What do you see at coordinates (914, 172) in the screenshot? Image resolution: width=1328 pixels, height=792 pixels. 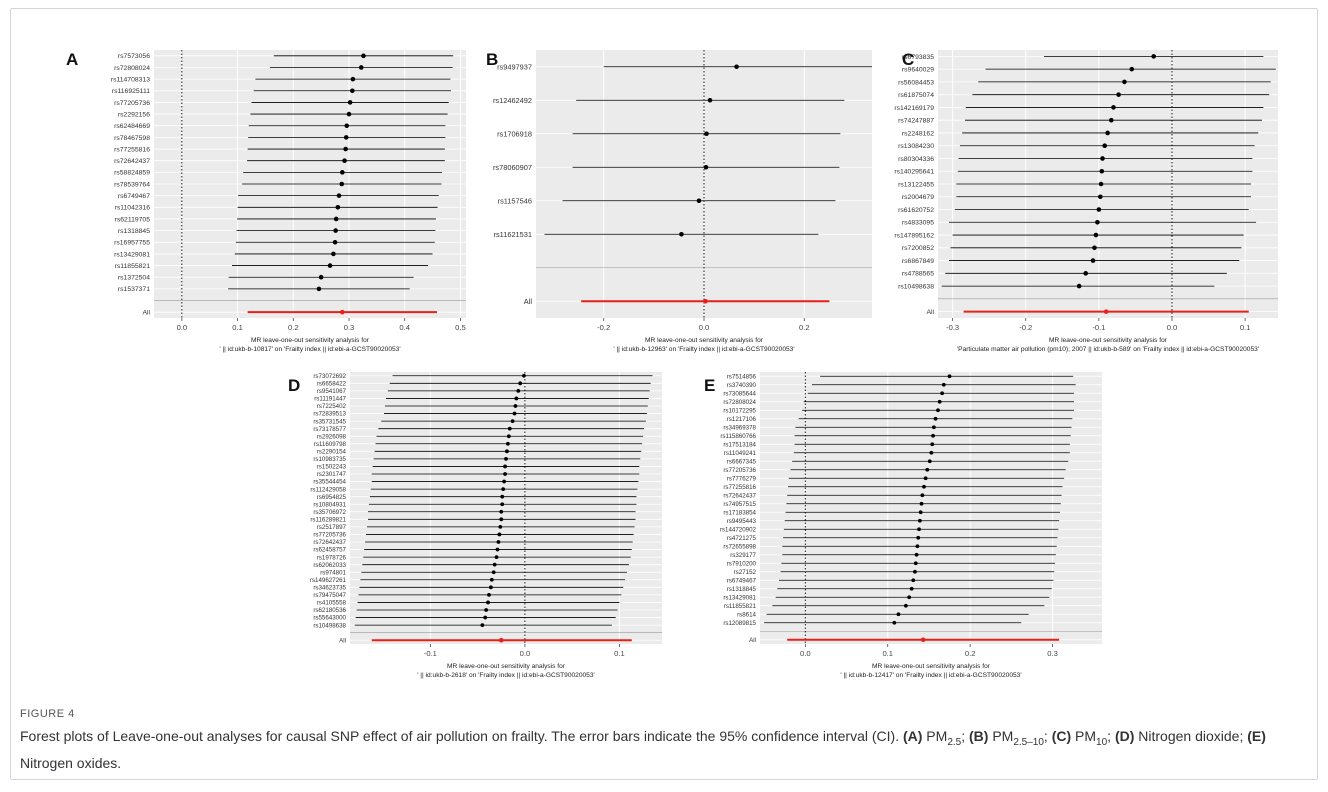 I see `snp-label: rs140295641` at bounding box center [914, 172].